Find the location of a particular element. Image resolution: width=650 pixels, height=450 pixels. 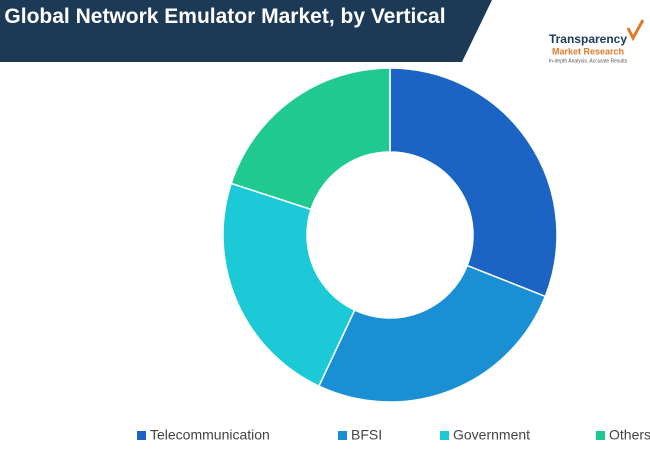

legend-label: Telecommunication is located at coordinates (210, 435).